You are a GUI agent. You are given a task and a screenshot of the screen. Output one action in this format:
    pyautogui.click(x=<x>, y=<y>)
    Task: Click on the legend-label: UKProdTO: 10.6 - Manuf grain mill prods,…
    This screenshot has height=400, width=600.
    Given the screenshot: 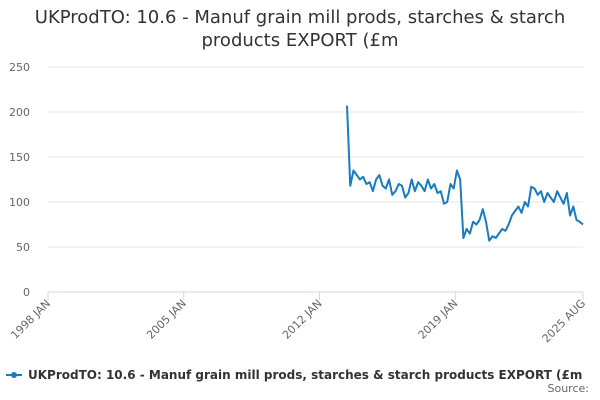 What is the action you would take?
    pyautogui.click(x=305, y=375)
    